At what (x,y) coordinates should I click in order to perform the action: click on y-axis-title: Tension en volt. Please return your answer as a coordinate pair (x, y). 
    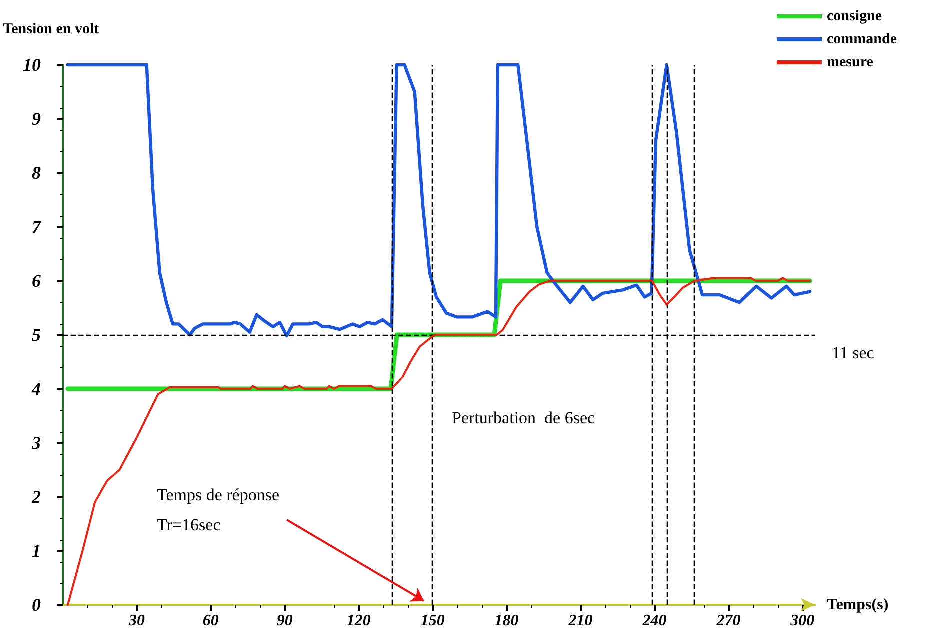
    Looking at the image, I should click on (51, 30).